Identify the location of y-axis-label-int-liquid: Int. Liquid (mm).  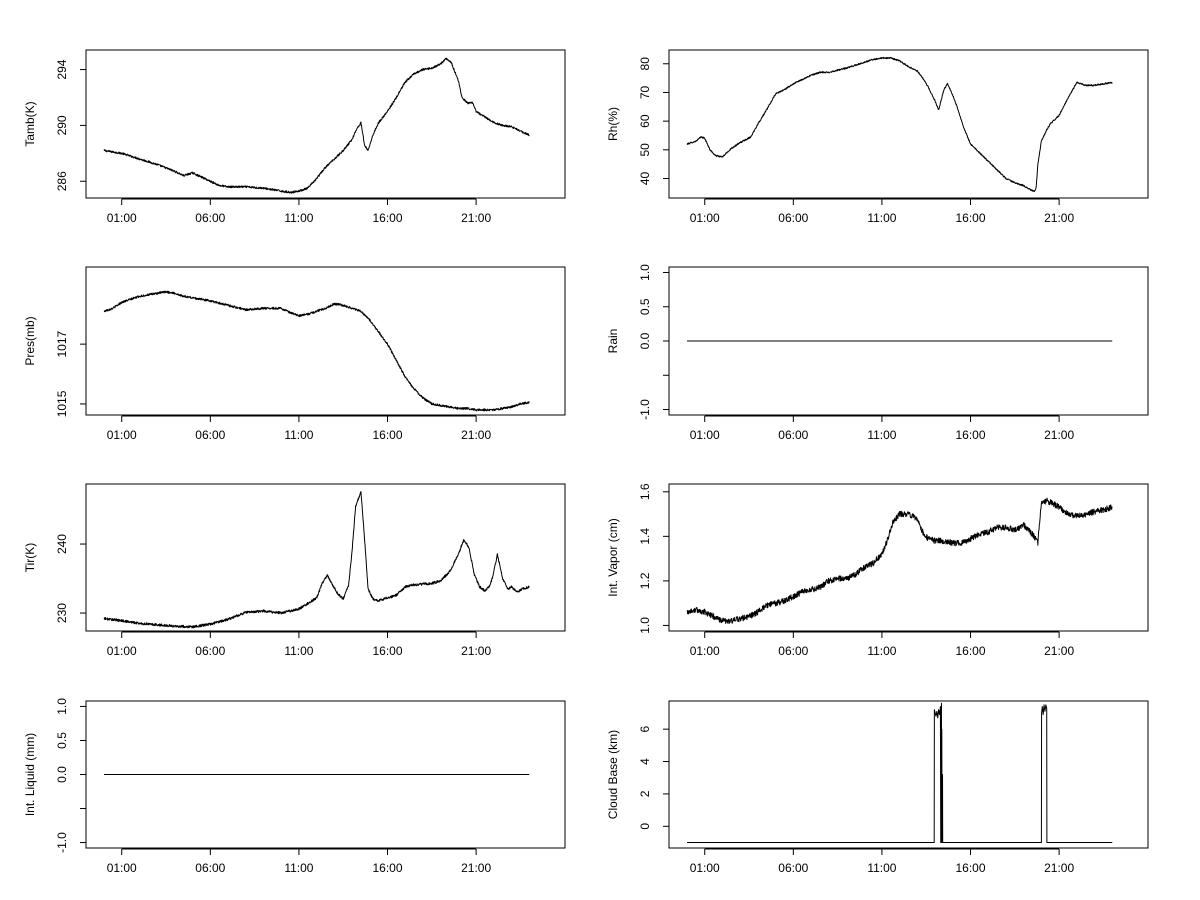
(30, 774).